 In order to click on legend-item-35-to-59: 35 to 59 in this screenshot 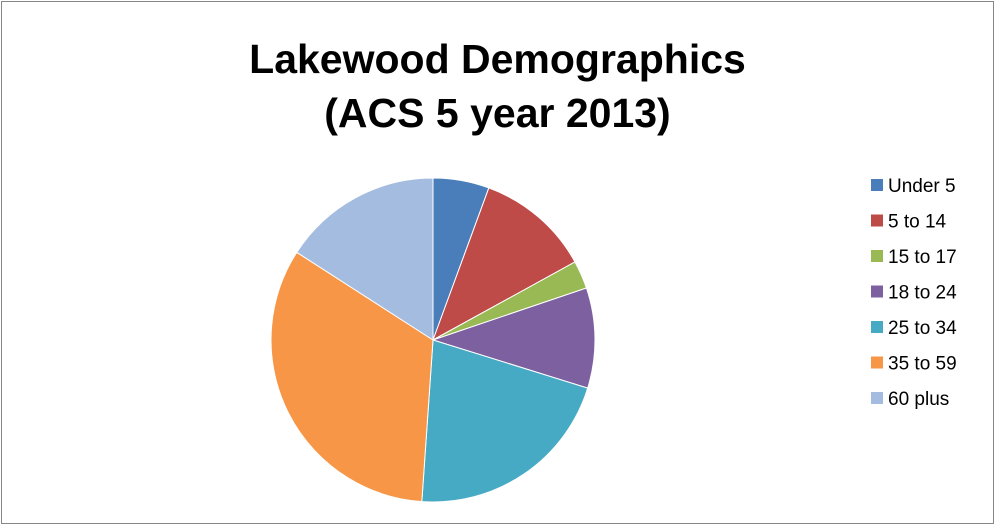, I will do `click(914, 364)`.